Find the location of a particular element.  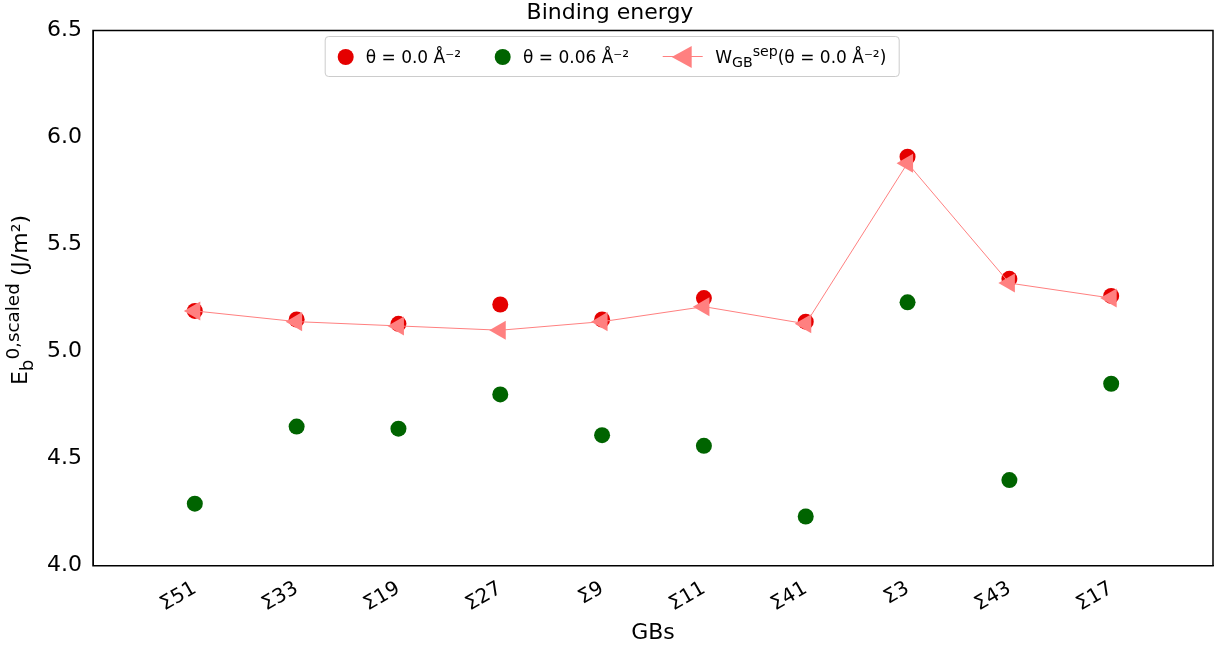

x-tick-label: Σ19 is located at coordinates (381, 595).